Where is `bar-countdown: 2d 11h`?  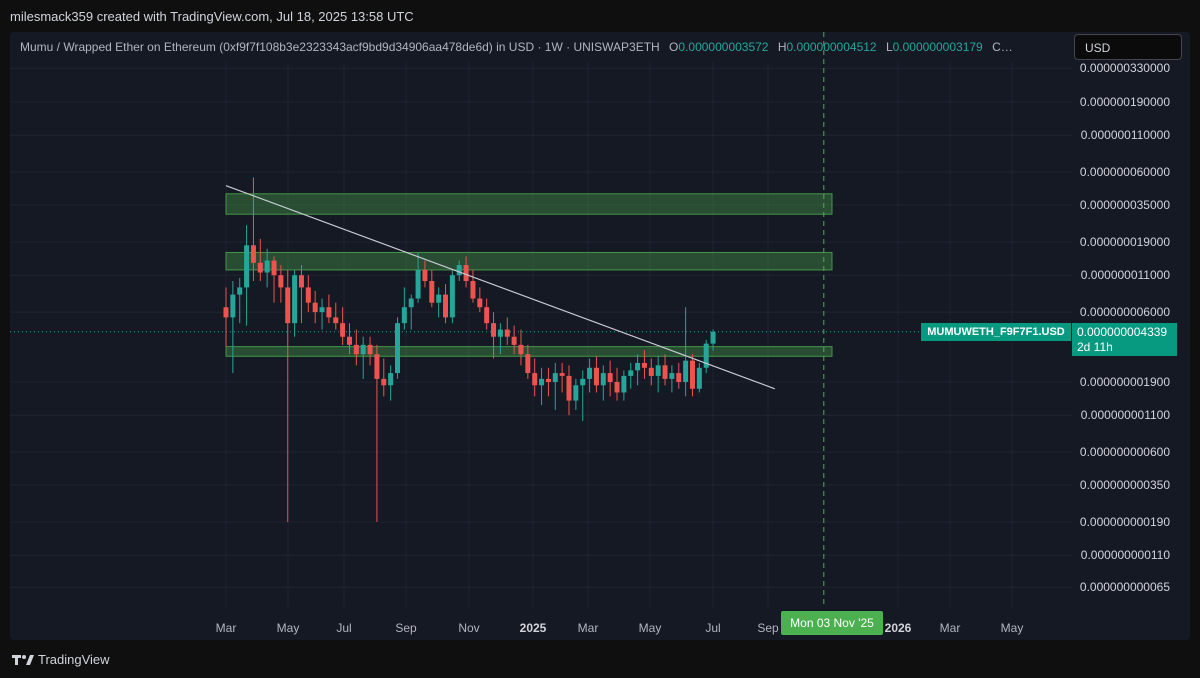 bar-countdown: 2d 11h is located at coordinates (1095, 347).